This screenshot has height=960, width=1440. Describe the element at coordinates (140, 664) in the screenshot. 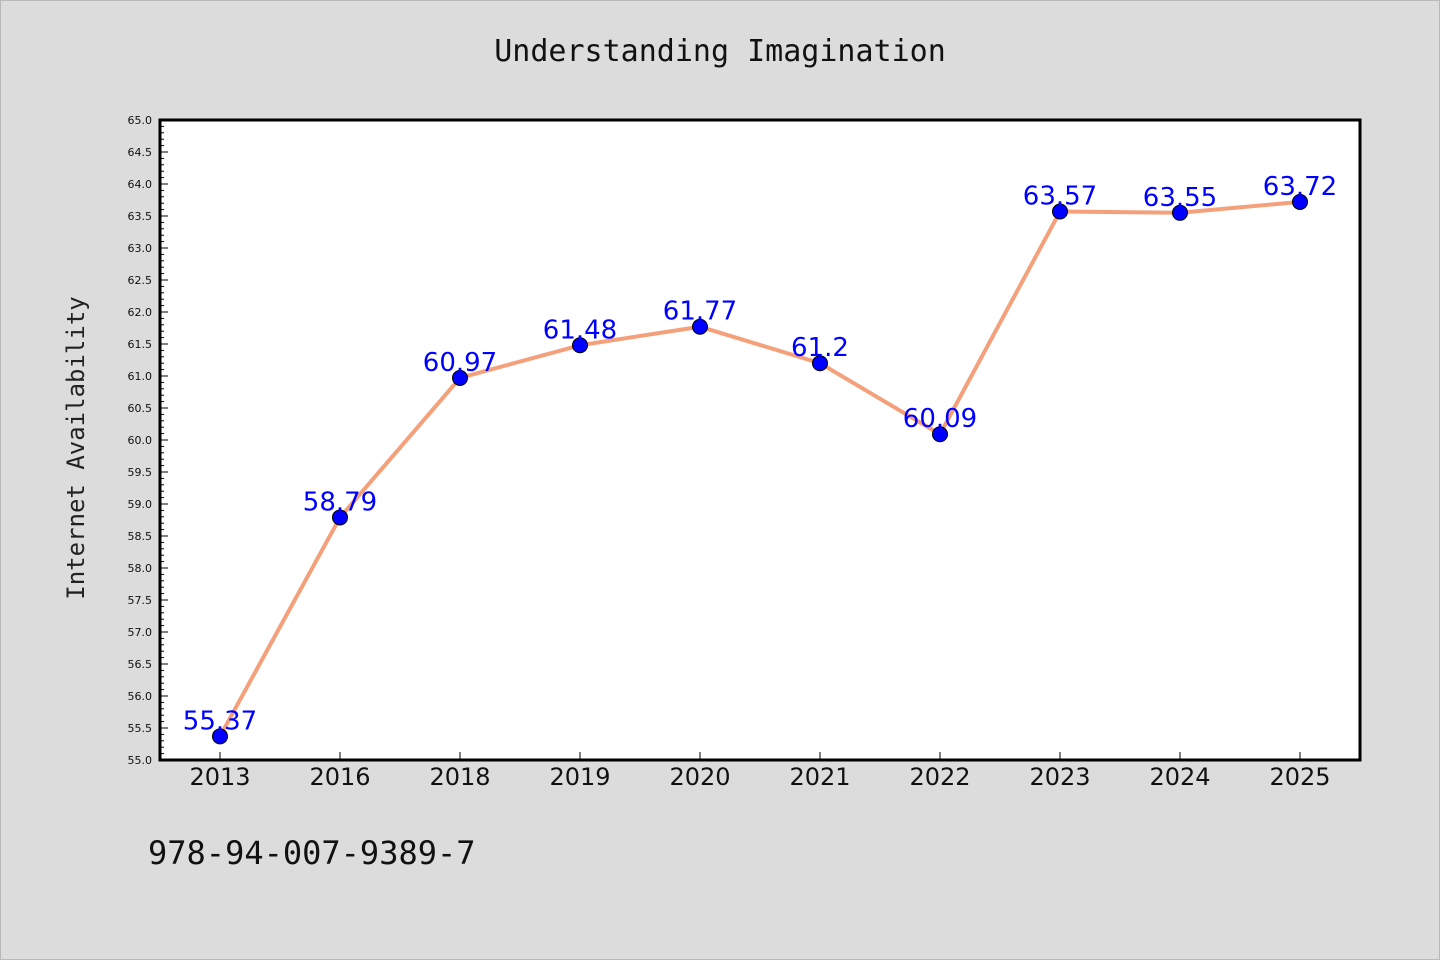

I see `y-tick-label: 56.5` at that location.